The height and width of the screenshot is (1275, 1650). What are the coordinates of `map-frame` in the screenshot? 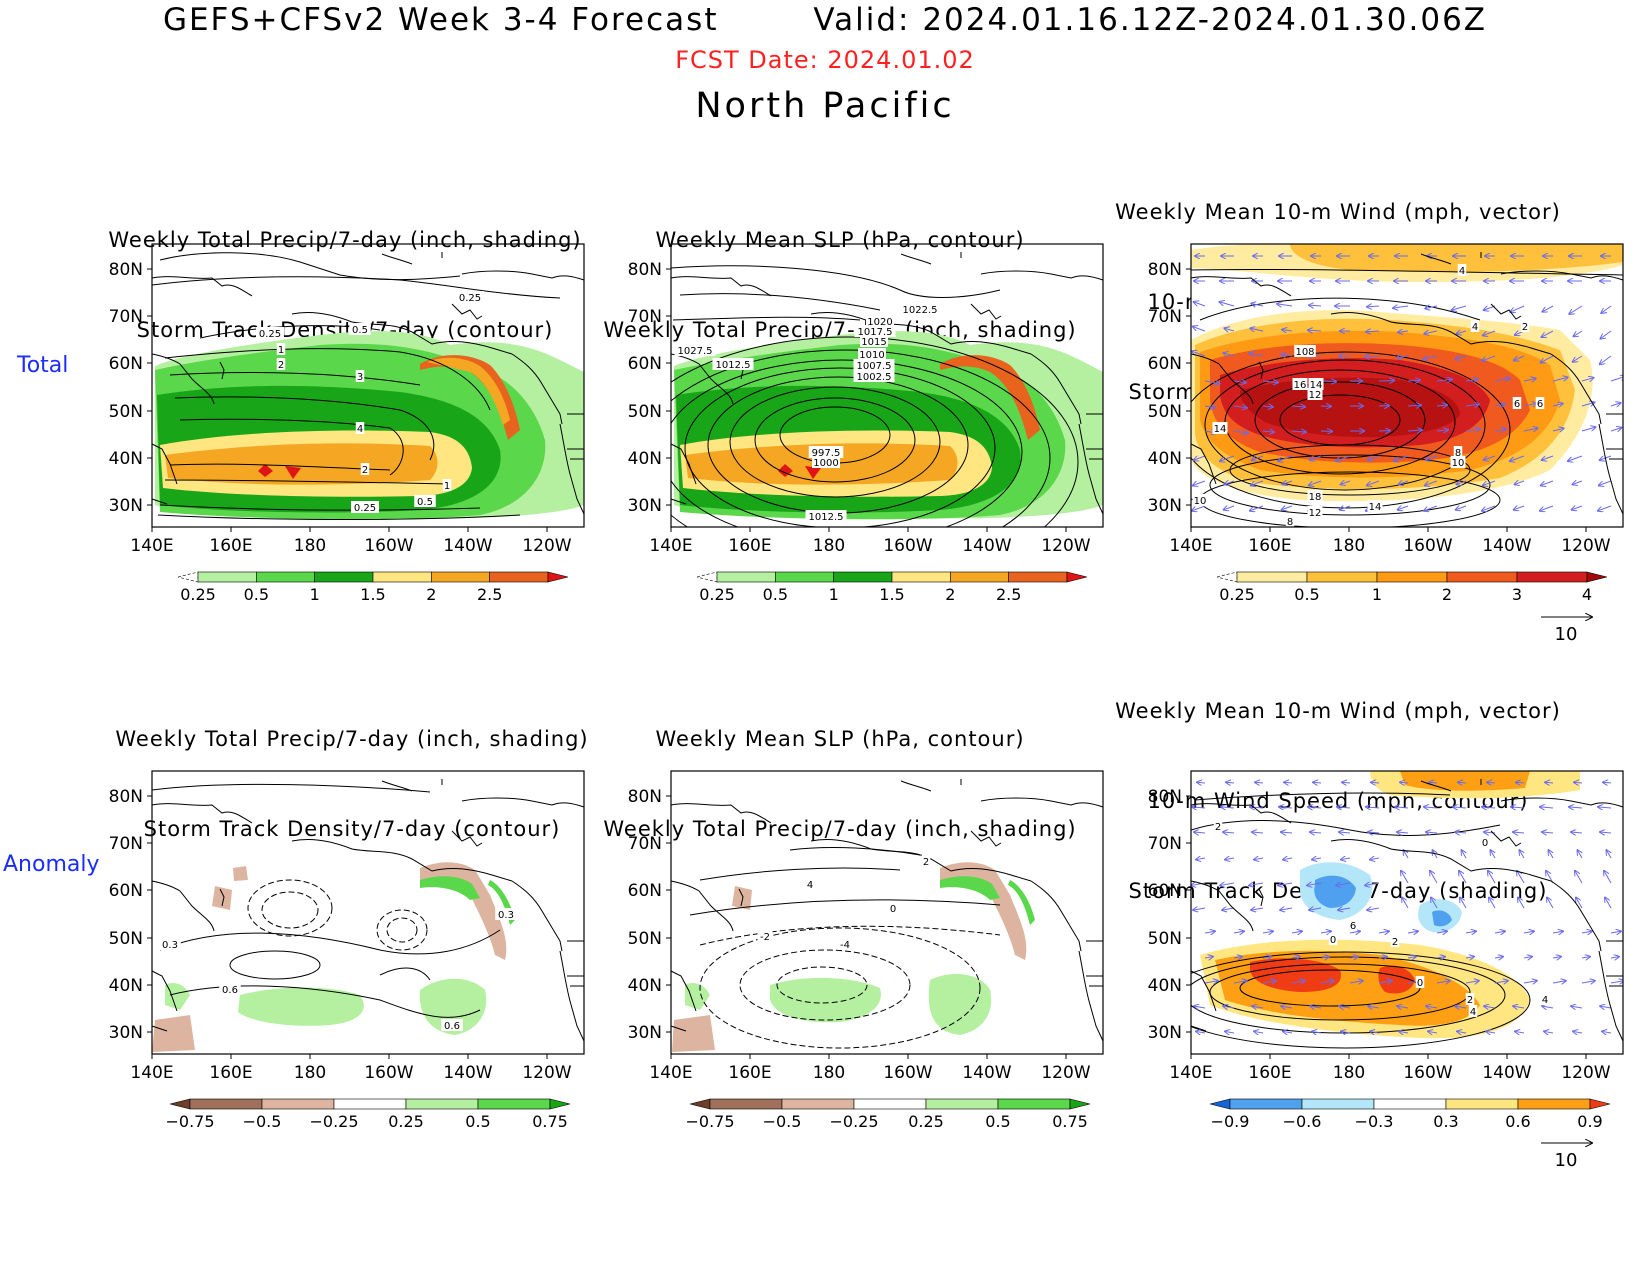 It's located at (368, 385).